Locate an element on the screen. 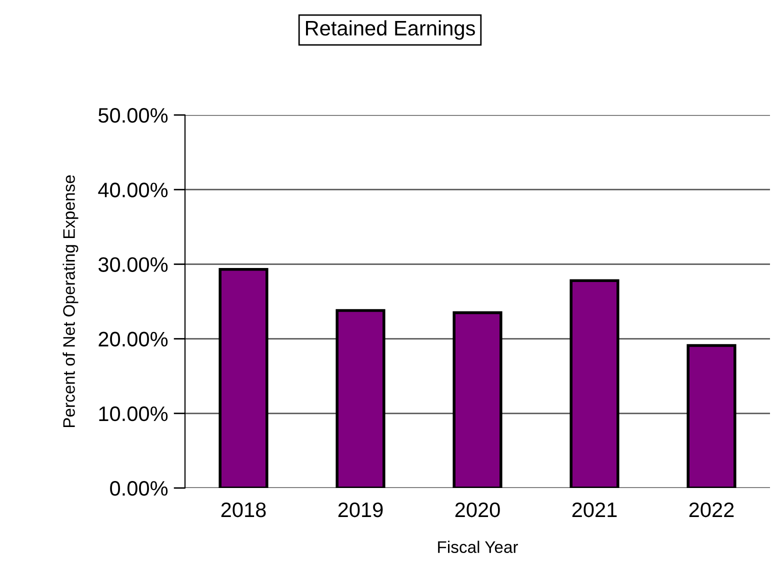 Image resolution: width=777 pixels, height=574 pixels. y-tick-label: 40.00% is located at coordinates (133, 190).